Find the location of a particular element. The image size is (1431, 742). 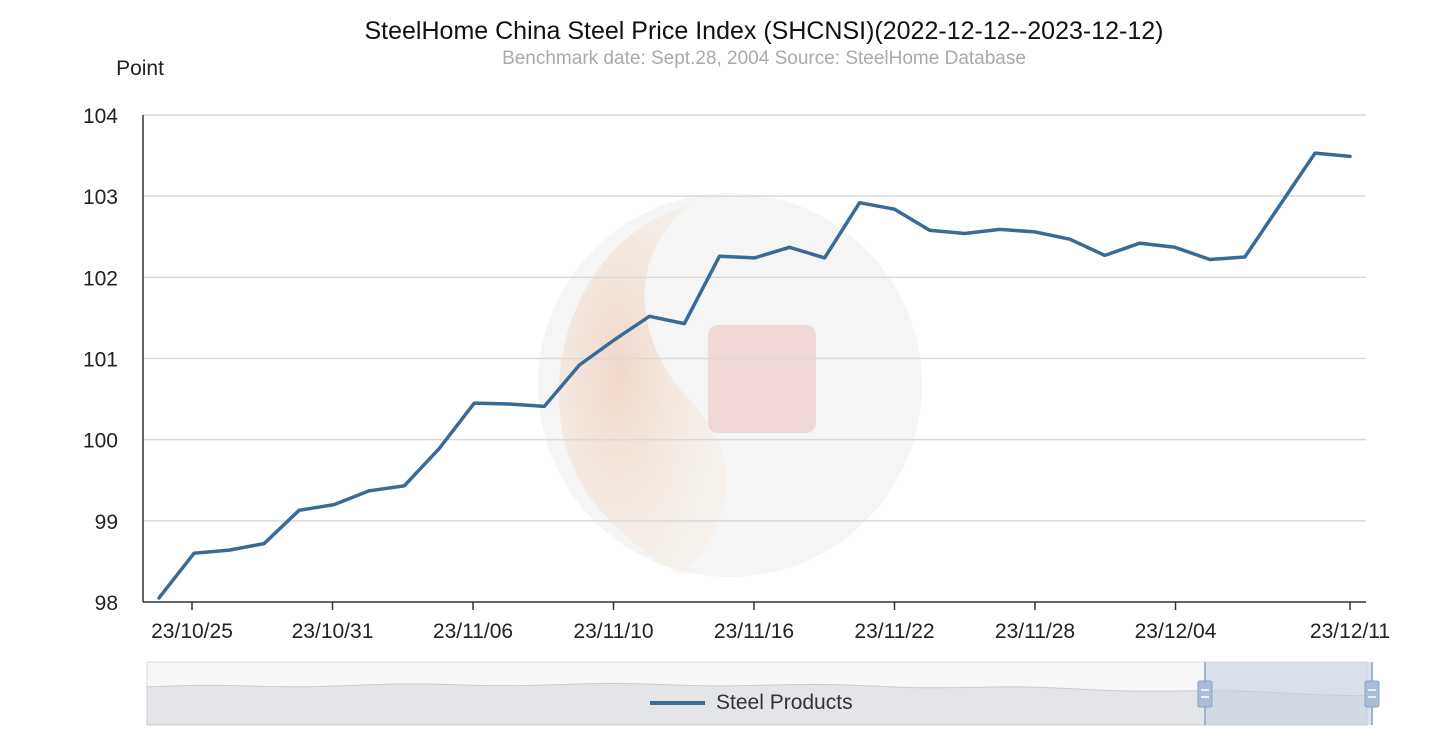

slider-selection is located at coordinates (1288, 693).